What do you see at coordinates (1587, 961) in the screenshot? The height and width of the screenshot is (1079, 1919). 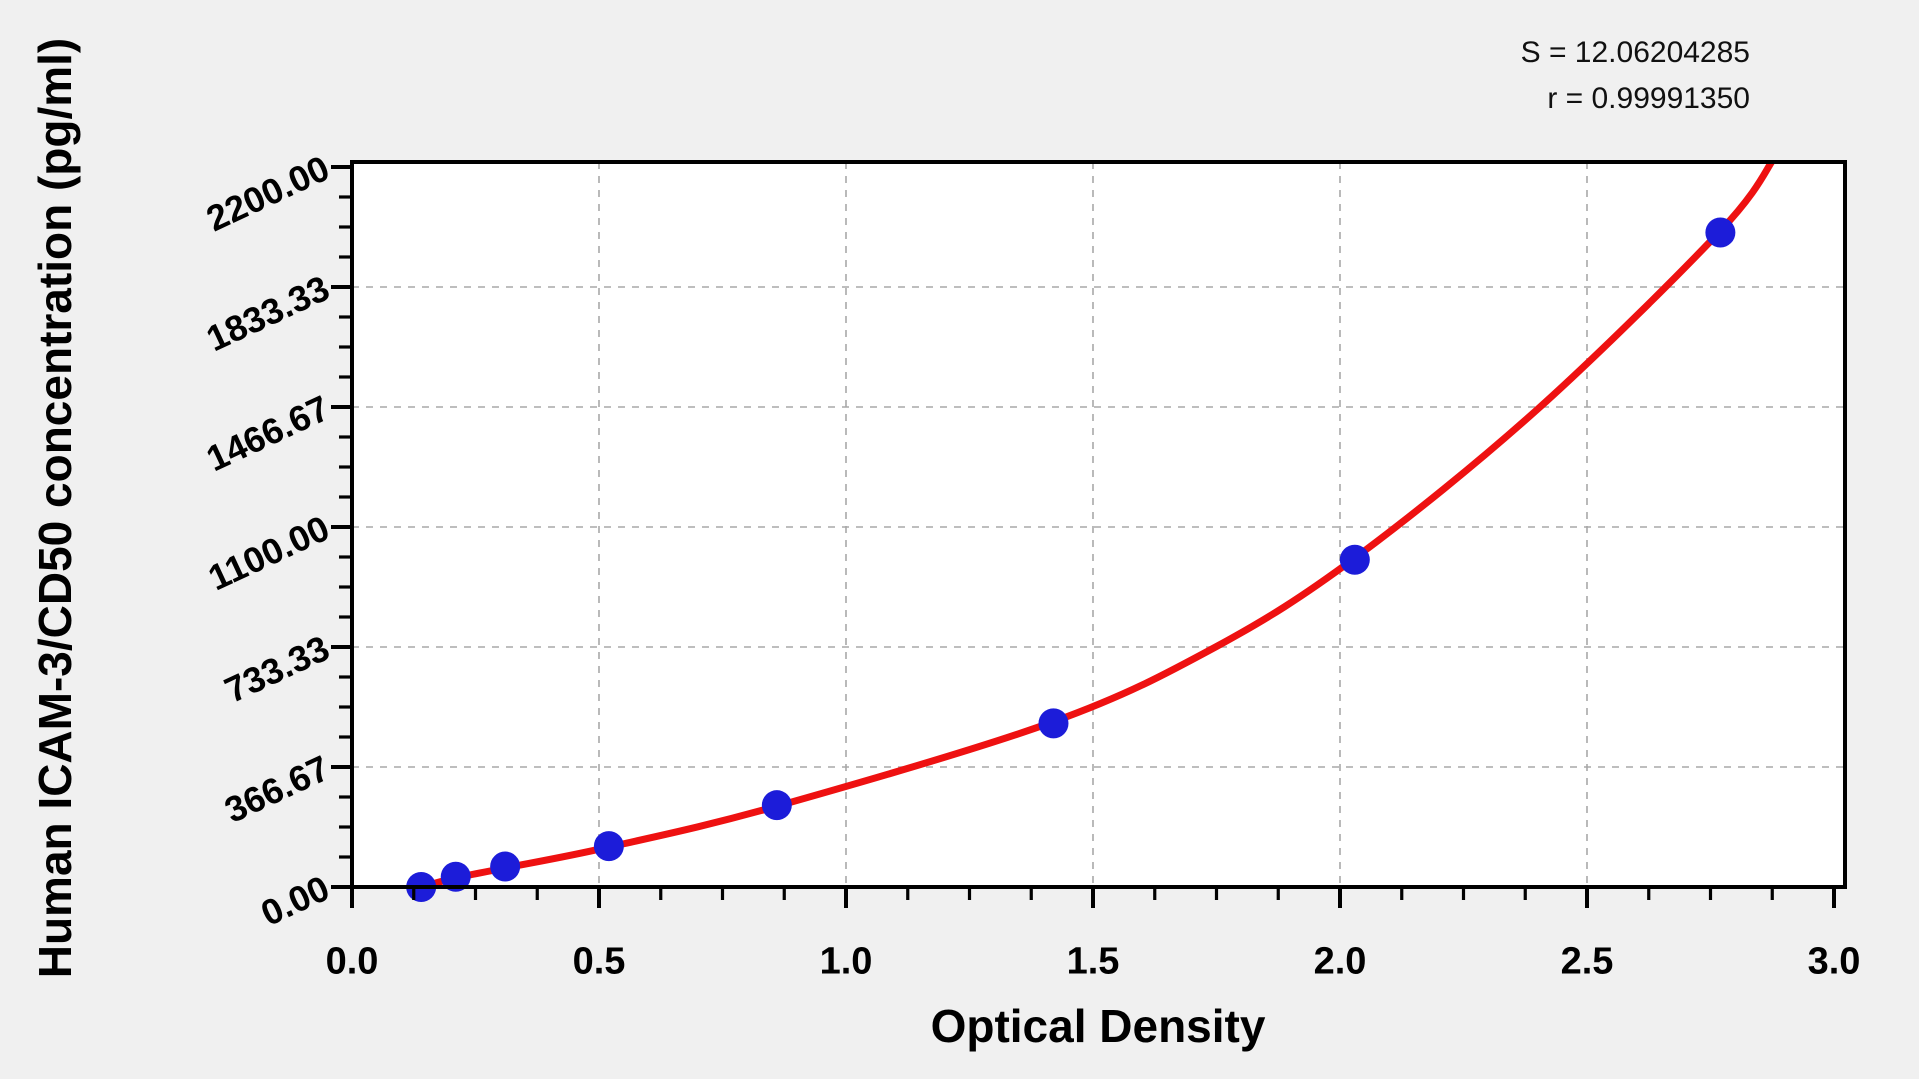 I see `x-tick-label: 2.5` at bounding box center [1587, 961].